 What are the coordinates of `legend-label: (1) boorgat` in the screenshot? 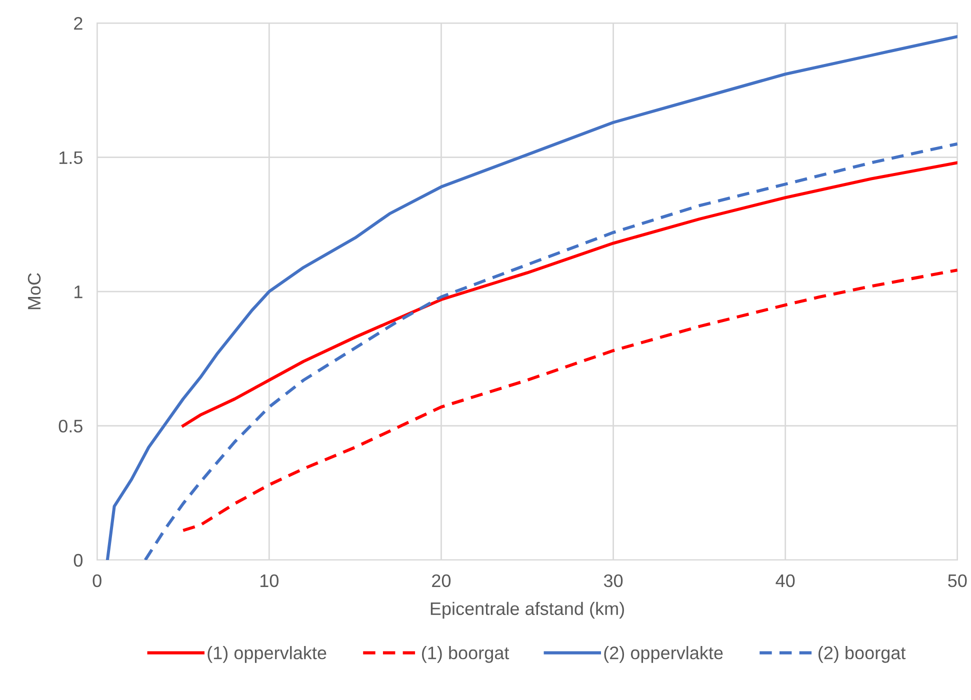 It's located at (466, 654).